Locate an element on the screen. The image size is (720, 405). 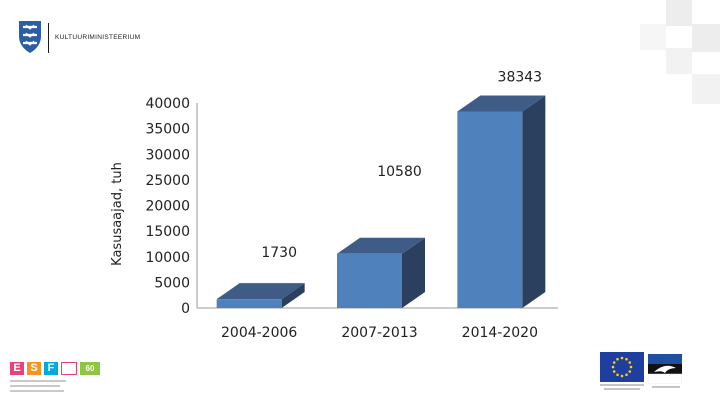
esf-logo-square is located at coordinates (69, 368).